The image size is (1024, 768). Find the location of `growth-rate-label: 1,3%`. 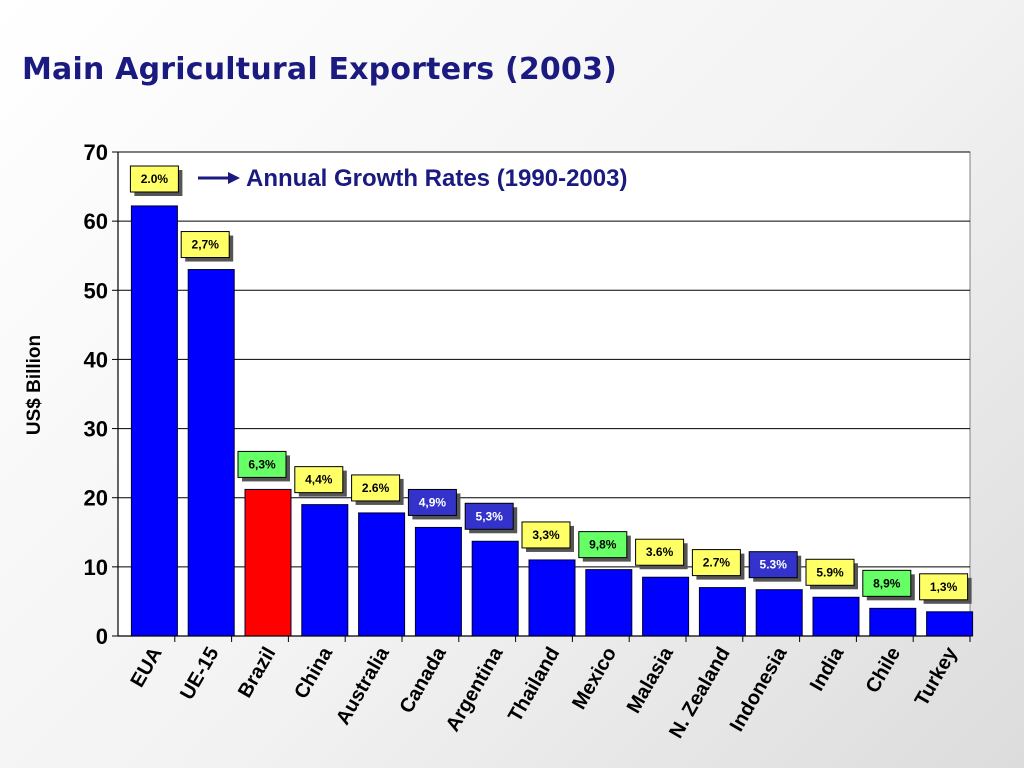

growth-rate-label: 1,3% is located at coordinates (944, 587).